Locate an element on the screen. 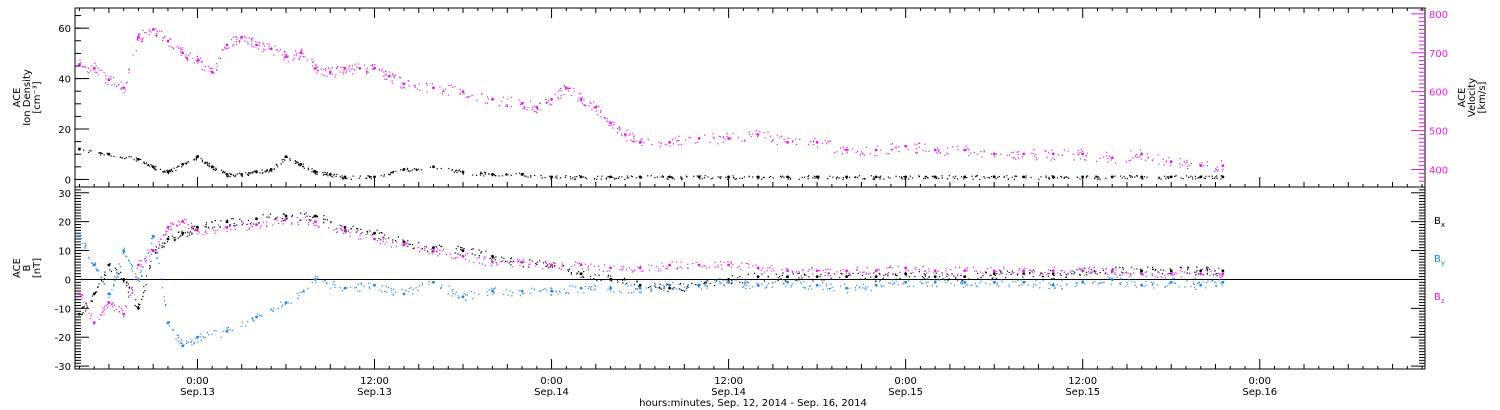  bottom-blue-series-point is located at coordinates (699, 285).